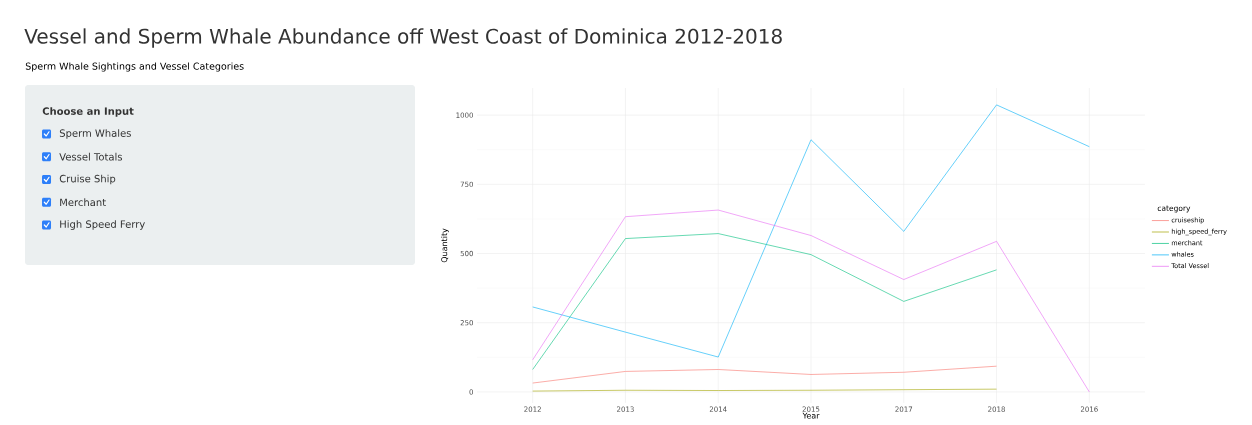 The width and height of the screenshot is (1252, 425). I want to click on text: Sperm Whales, so click(95, 134).